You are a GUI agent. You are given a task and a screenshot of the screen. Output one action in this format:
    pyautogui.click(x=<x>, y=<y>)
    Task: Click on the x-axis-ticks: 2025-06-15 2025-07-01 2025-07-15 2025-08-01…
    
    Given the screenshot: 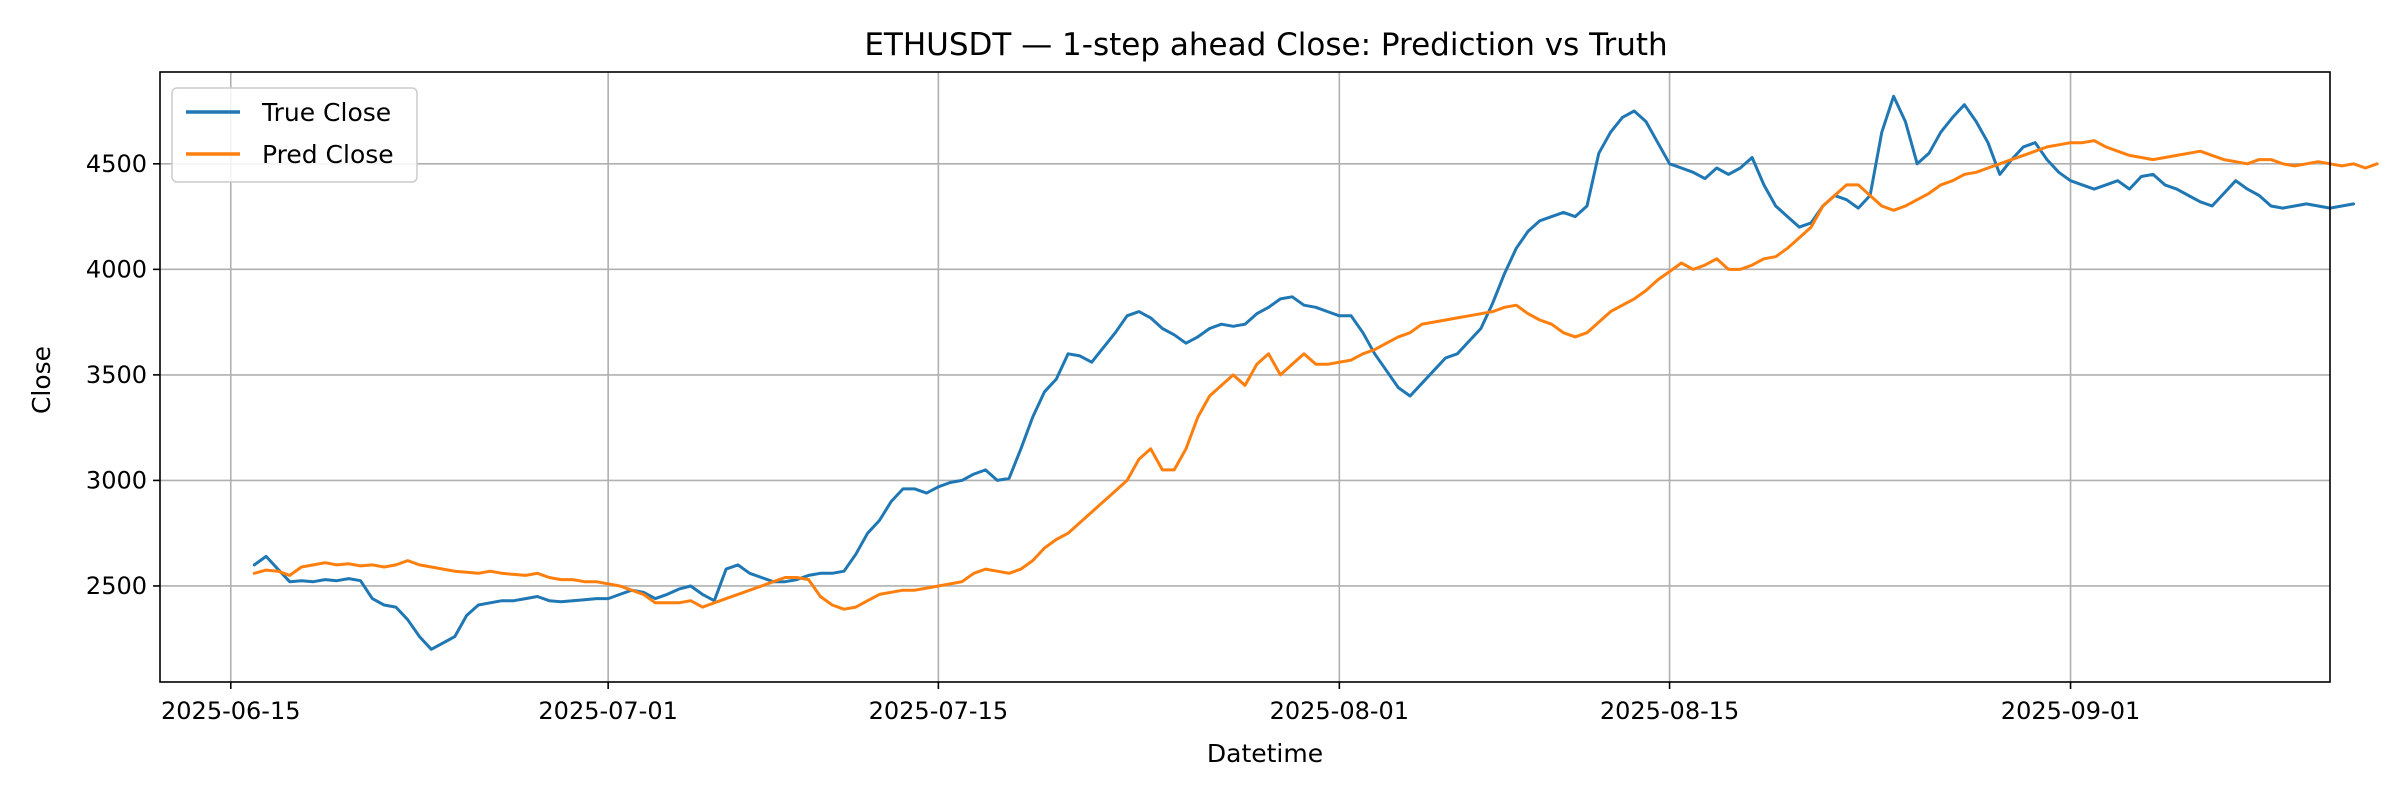 What is the action you would take?
    pyautogui.click(x=1150, y=703)
    